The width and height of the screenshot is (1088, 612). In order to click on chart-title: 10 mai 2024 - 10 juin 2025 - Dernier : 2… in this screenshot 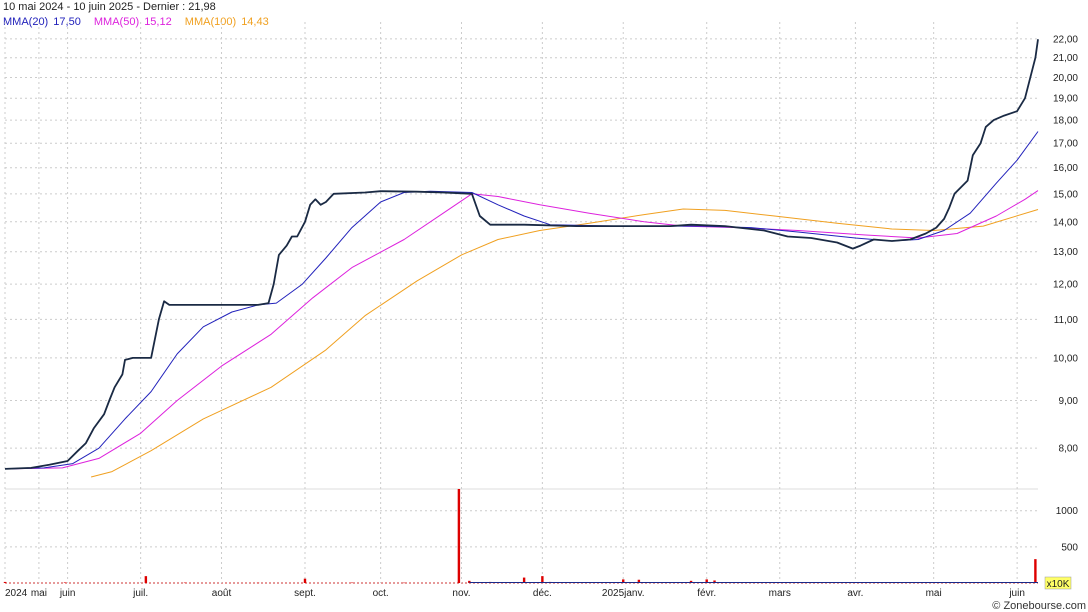, I will do `click(109, 7)`.